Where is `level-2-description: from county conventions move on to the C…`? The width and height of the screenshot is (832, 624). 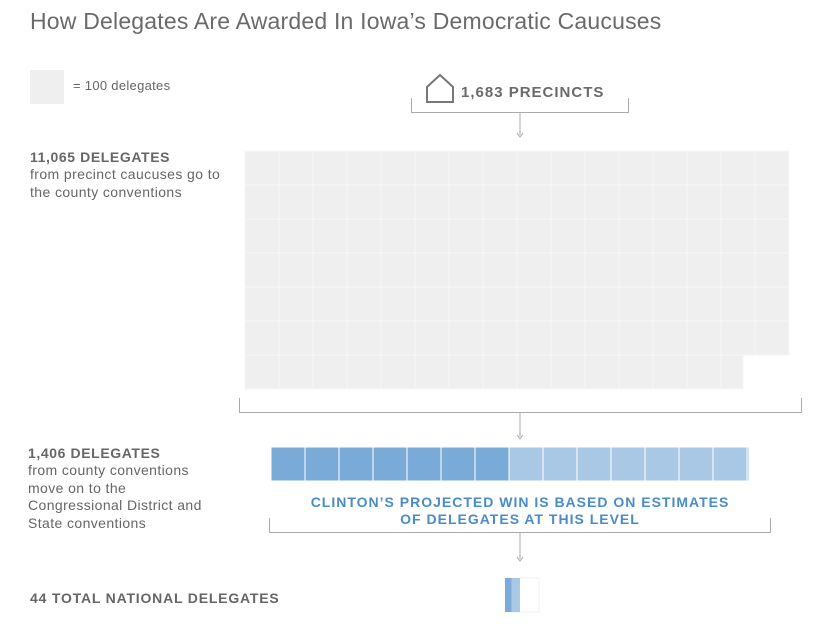
level-2-description: from county conventions move on to the C… is located at coordinates (115, 496).